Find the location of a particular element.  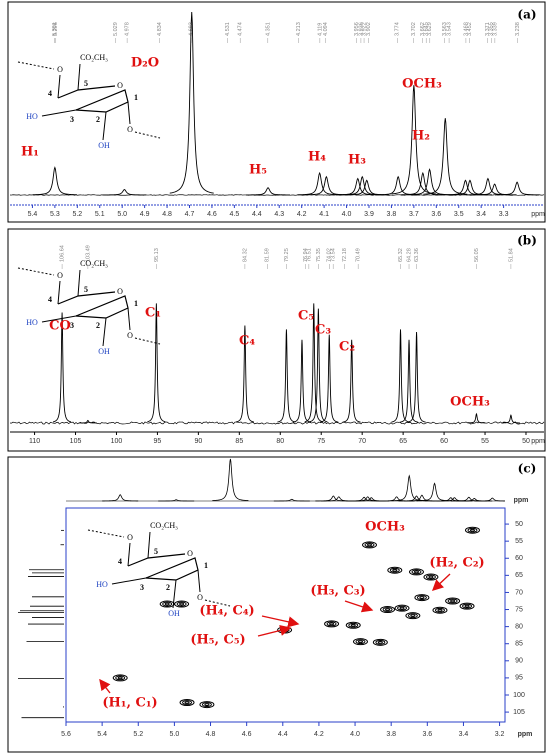

x-tick-label: 4.1 is located at coordinates (324, 214).